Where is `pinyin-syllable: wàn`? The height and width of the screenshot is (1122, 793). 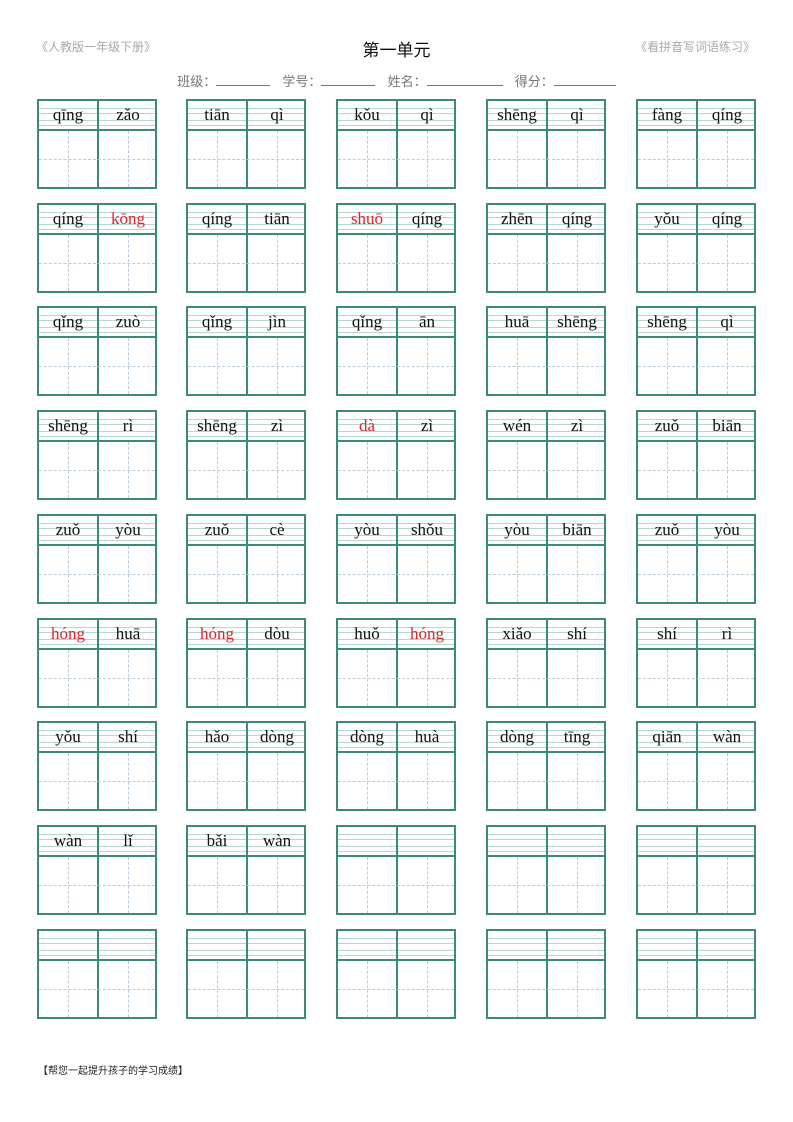 pinyin-syllable: wàn is located at coordinates (277, 840).